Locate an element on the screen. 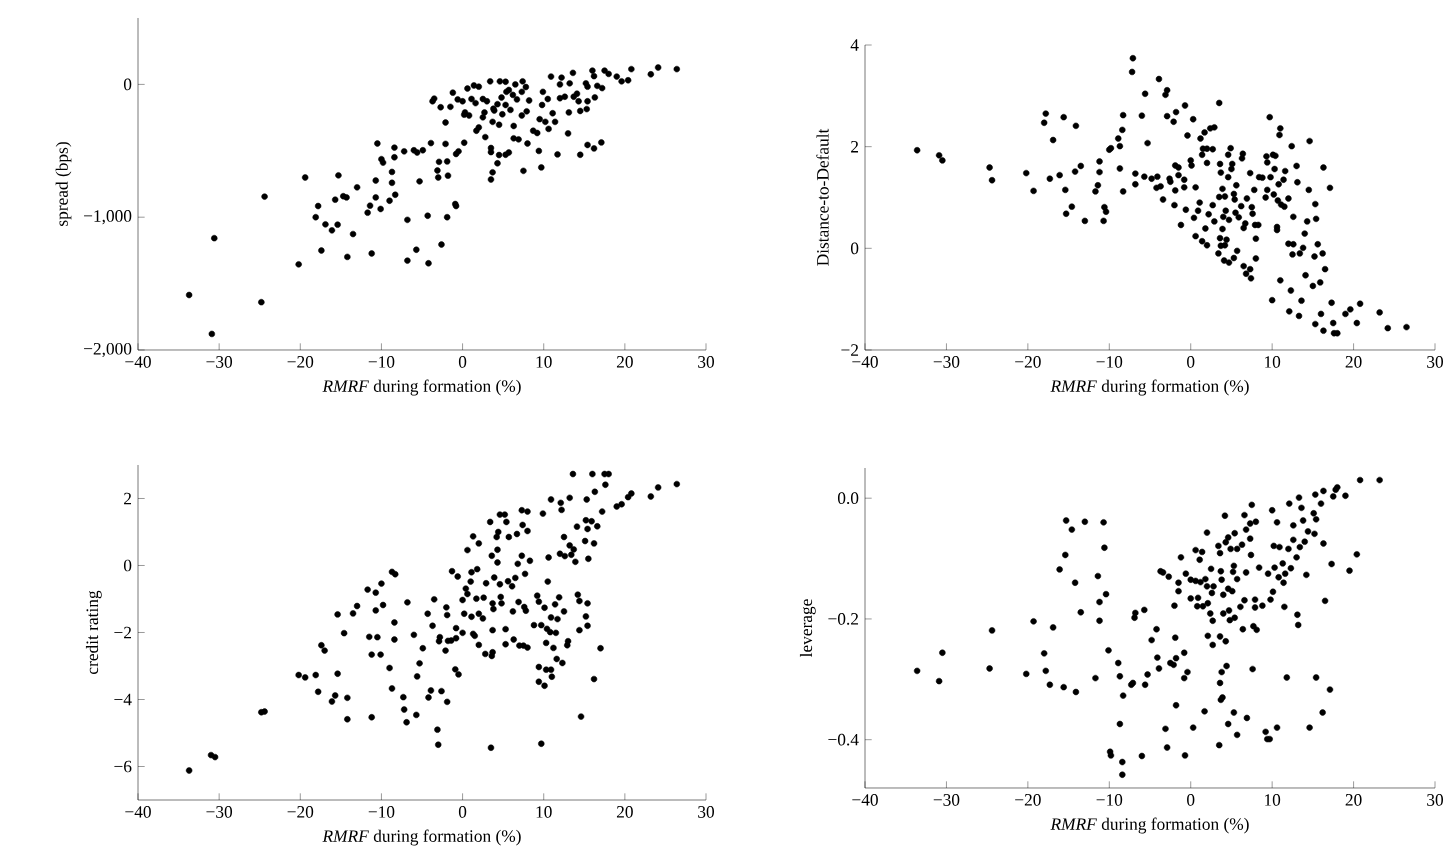 Image resolution: width=1451 pixels, height=868 pixels. y-axis-title: spread (bps) is located at coordinates (63, 184).